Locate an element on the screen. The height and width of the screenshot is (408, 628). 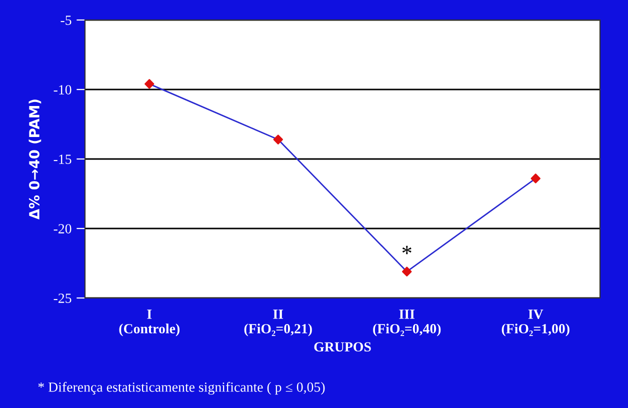
y-tick-label: -25 is located at coordinates (63, 298).